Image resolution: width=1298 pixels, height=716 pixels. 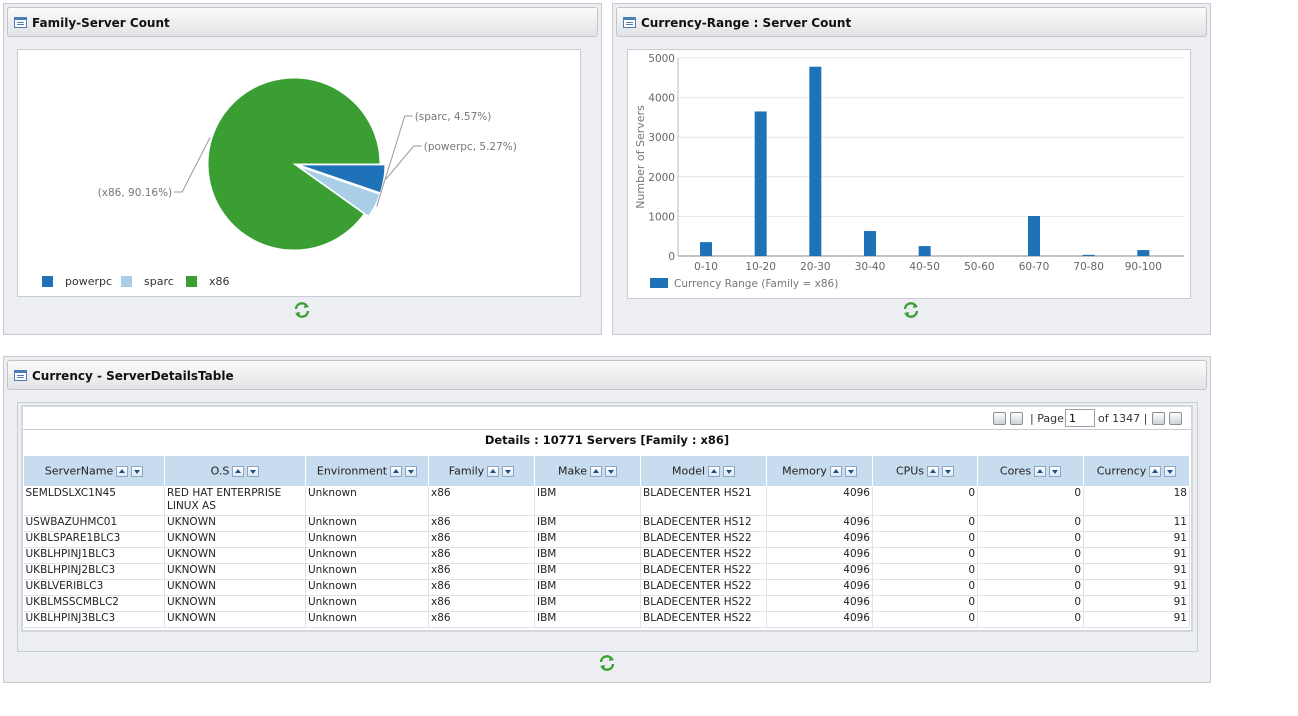 What do you see at coordinates (661, 99) in the screenshot?
I see `y-tick-label: 4000` at bounding box center [661, 99].